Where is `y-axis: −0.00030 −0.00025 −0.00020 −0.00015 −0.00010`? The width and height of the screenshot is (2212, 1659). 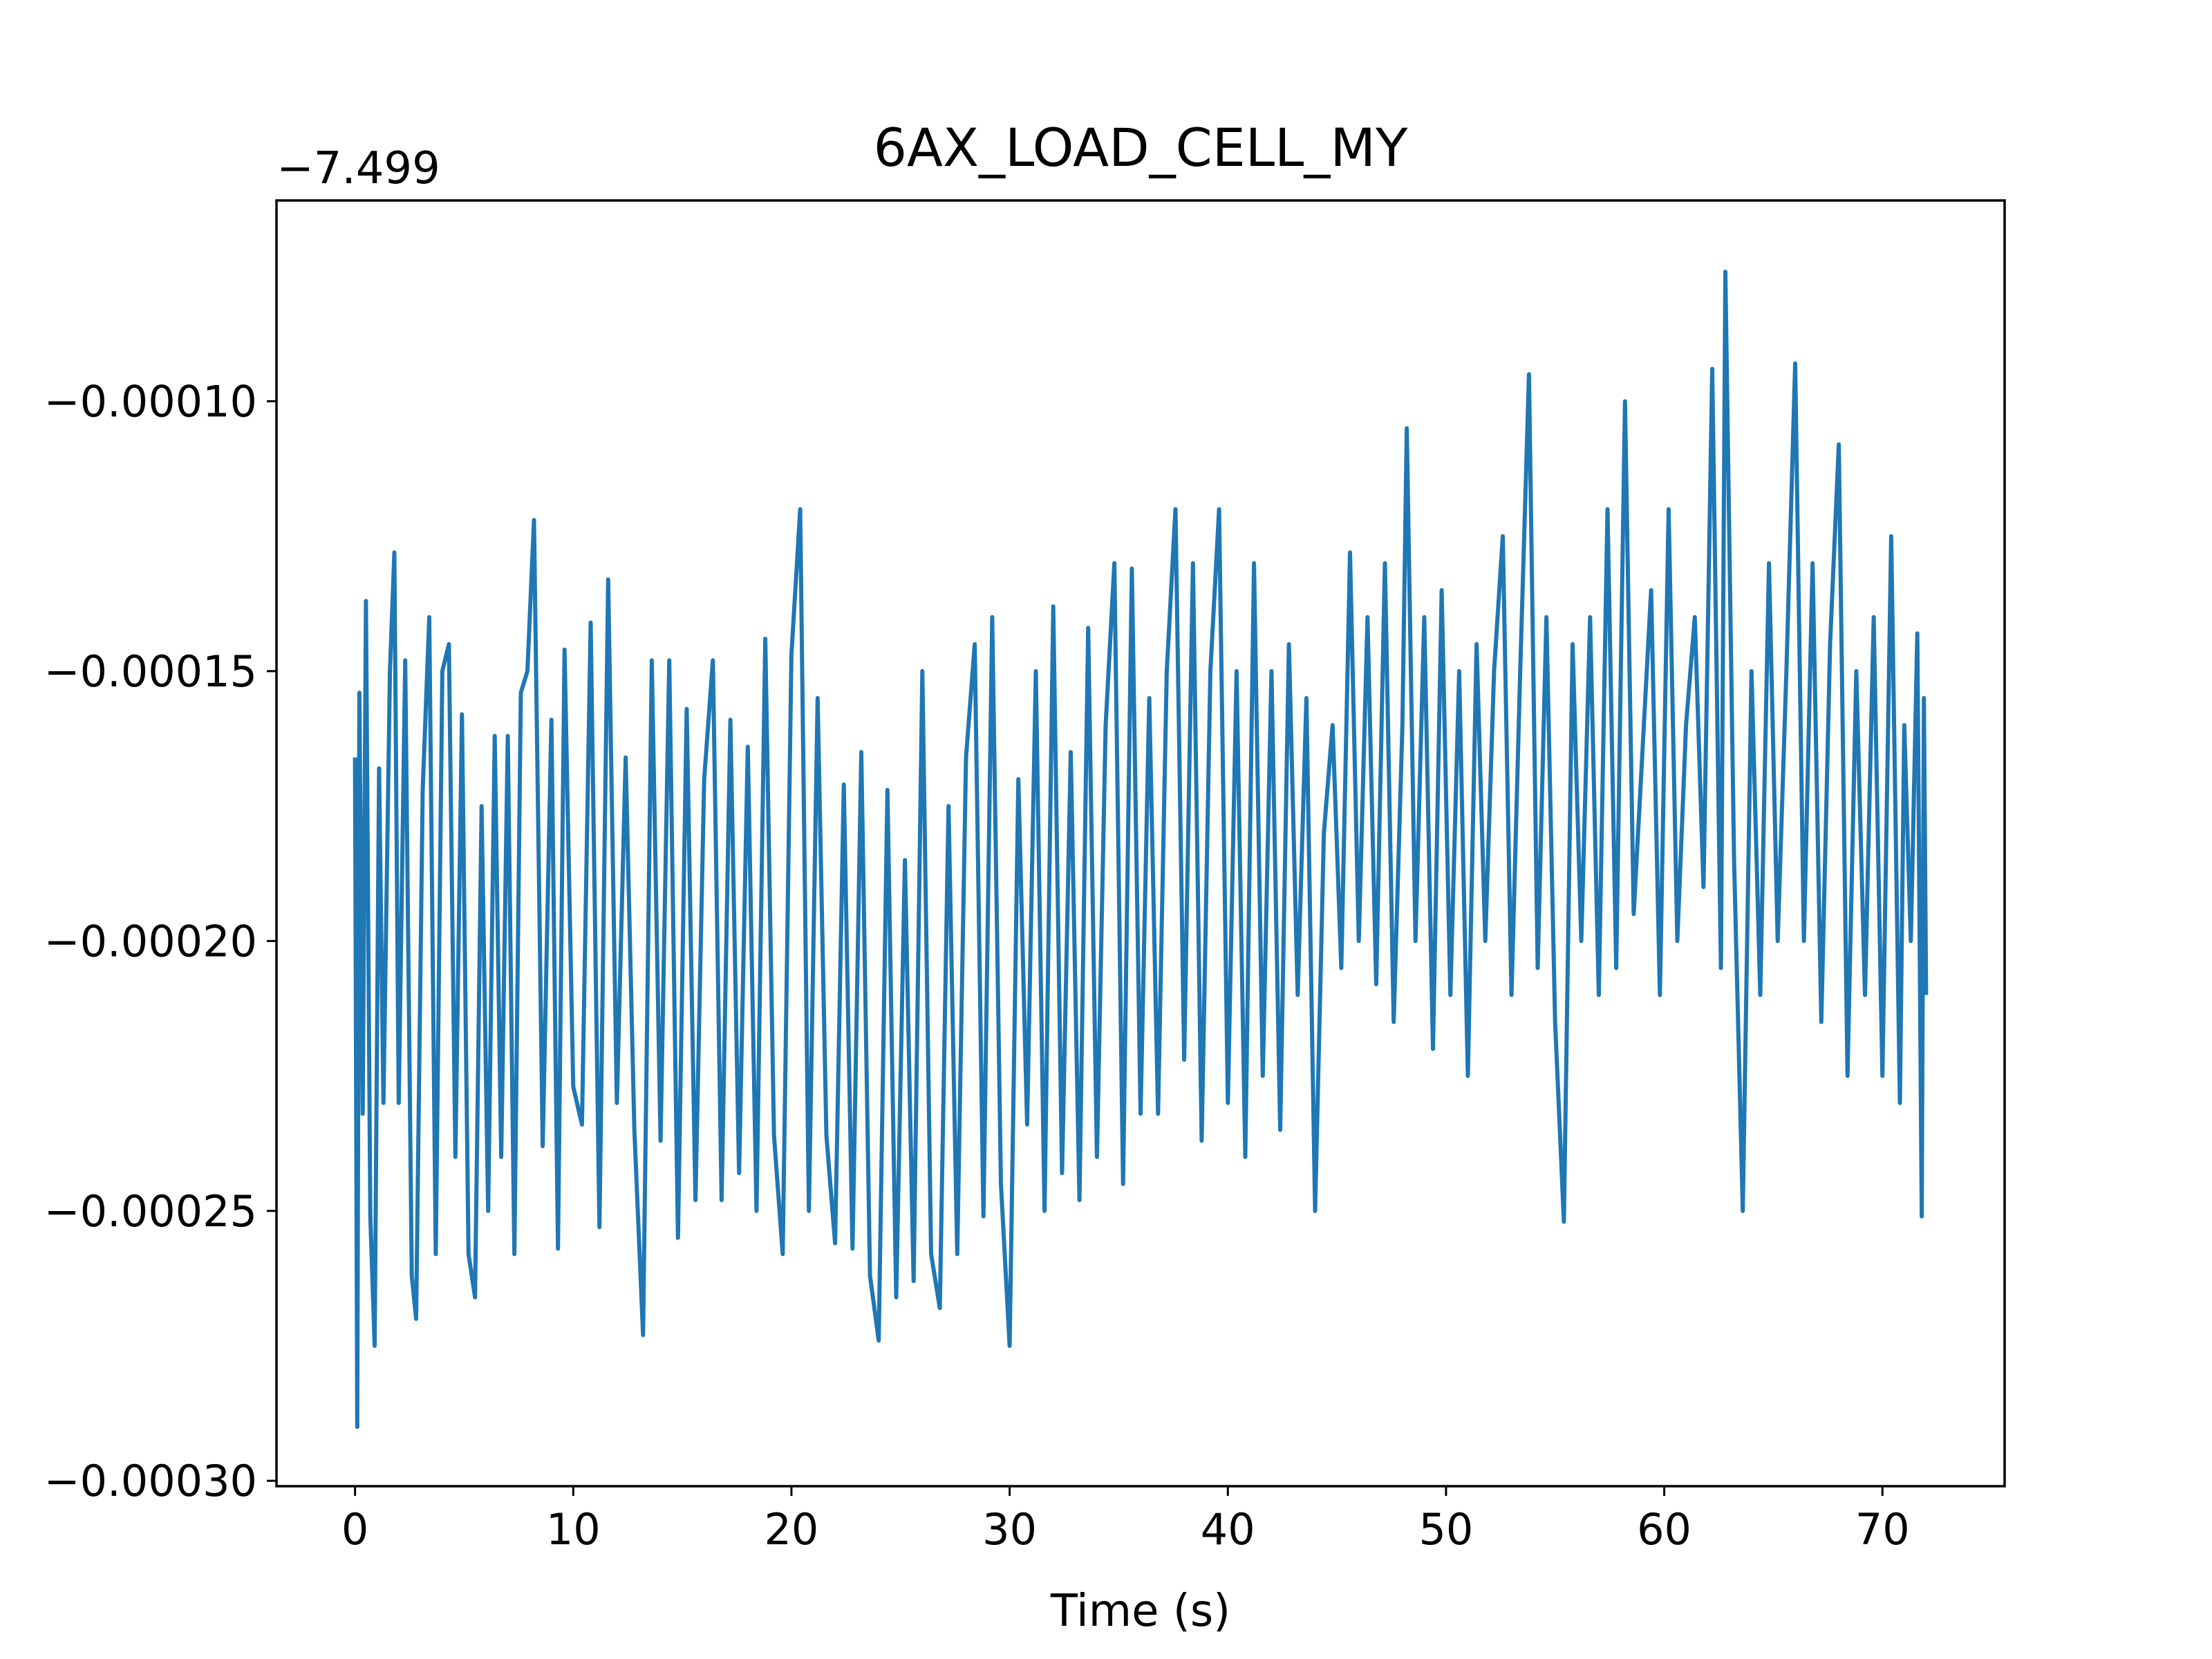 y-axis: −0.00030 −0.00025 −0.00020 −0.00015 −0.00010 is located at coordinates (160, 941).